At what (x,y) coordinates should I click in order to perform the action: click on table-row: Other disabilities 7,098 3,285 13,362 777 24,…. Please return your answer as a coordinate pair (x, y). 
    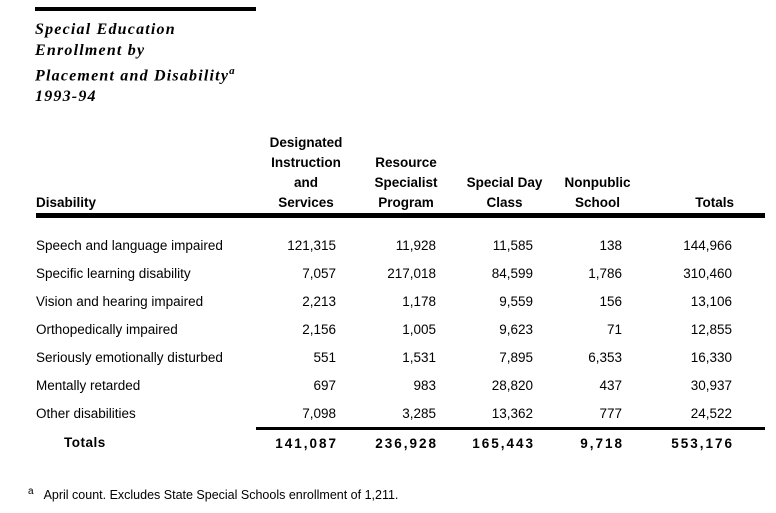
    Looking at the image, I should click on (400, 414).